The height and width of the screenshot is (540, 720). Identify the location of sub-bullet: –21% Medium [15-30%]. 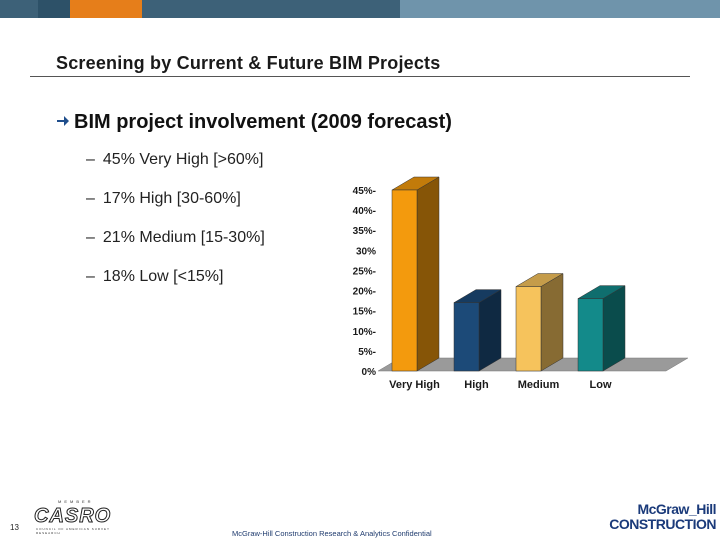
(175, 238).